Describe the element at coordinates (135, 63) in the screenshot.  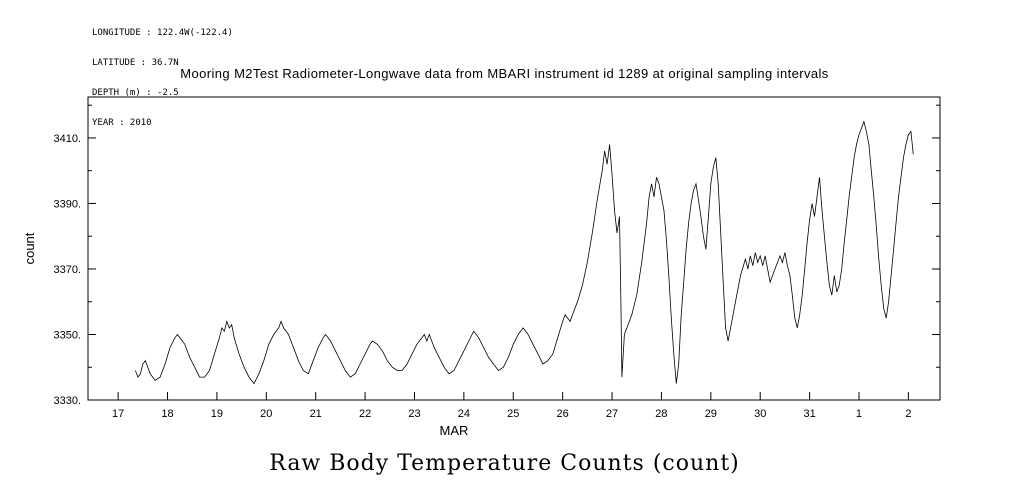
I see `metadata-latitude: LATITUDE : 36.7N` at that location.